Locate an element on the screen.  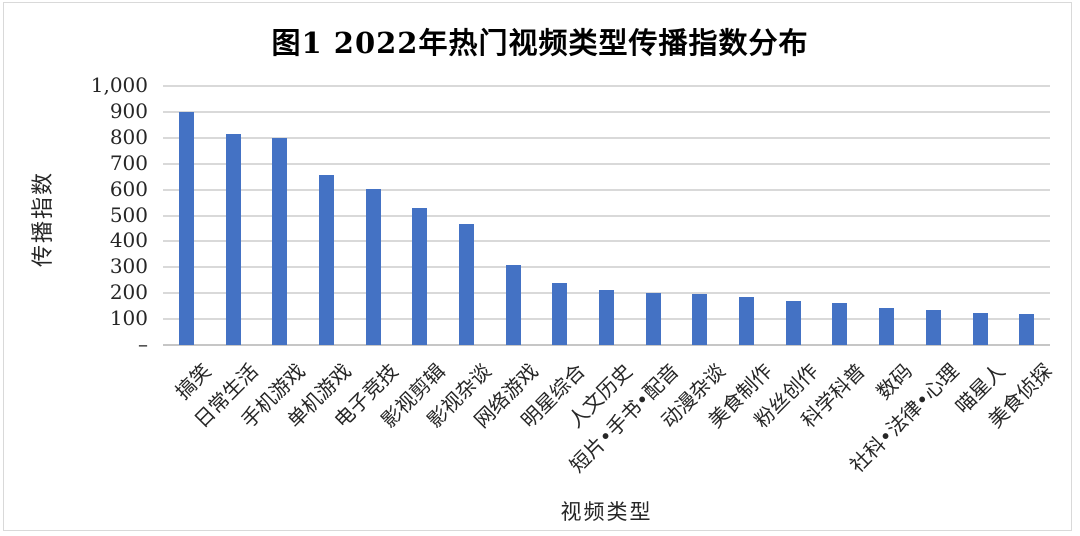
y-tick-label: 500 is located at coordinates (128, 214).